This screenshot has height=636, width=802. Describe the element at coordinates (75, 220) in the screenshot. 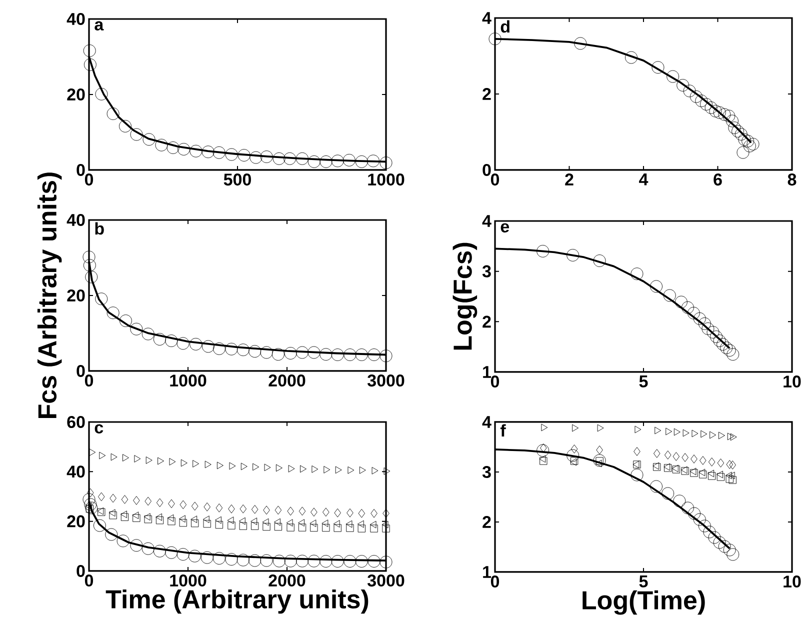

I see `y-tick-label: 40` at that location.